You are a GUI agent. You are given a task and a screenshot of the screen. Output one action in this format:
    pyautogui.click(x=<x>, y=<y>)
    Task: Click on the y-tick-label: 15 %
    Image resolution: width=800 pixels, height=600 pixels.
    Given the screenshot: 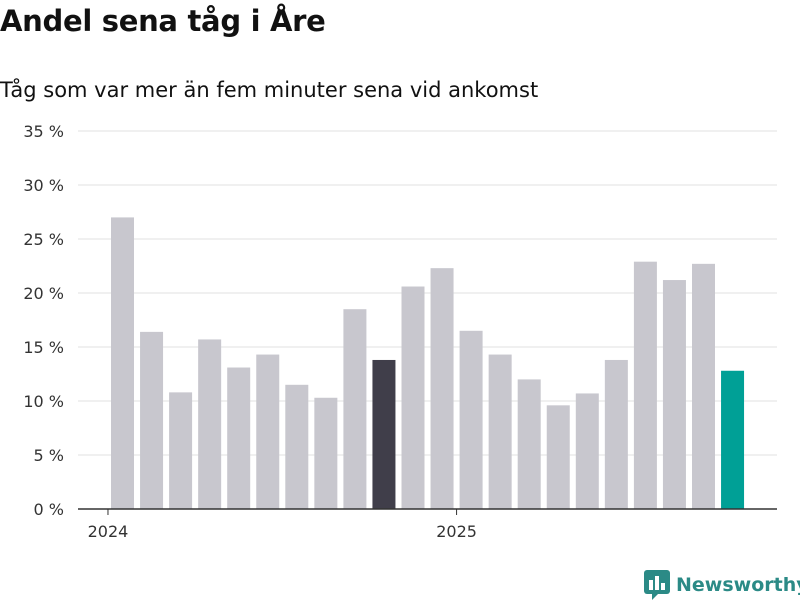 What is the action you would take?
    pyautogui.click(x=43, y=347)
    